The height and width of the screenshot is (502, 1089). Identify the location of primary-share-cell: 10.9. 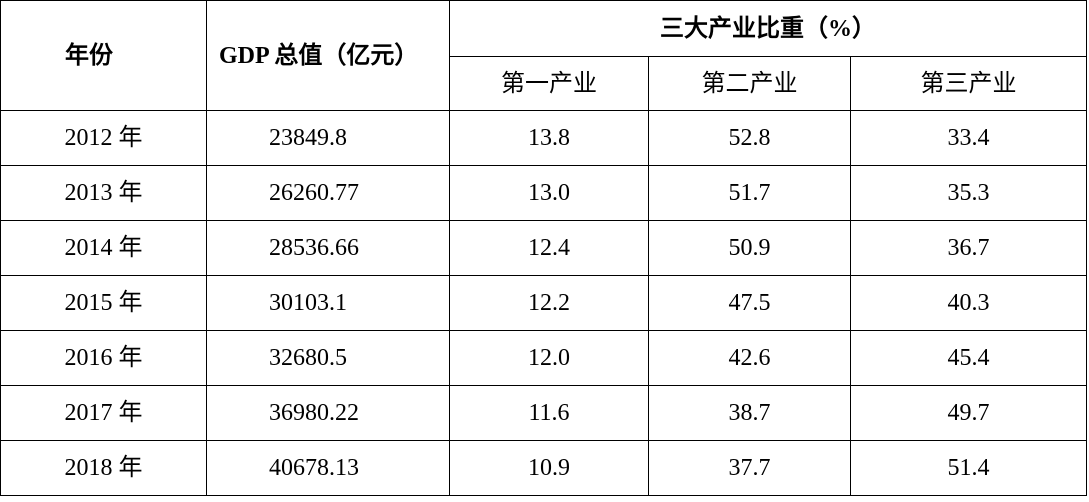
(549, 468).